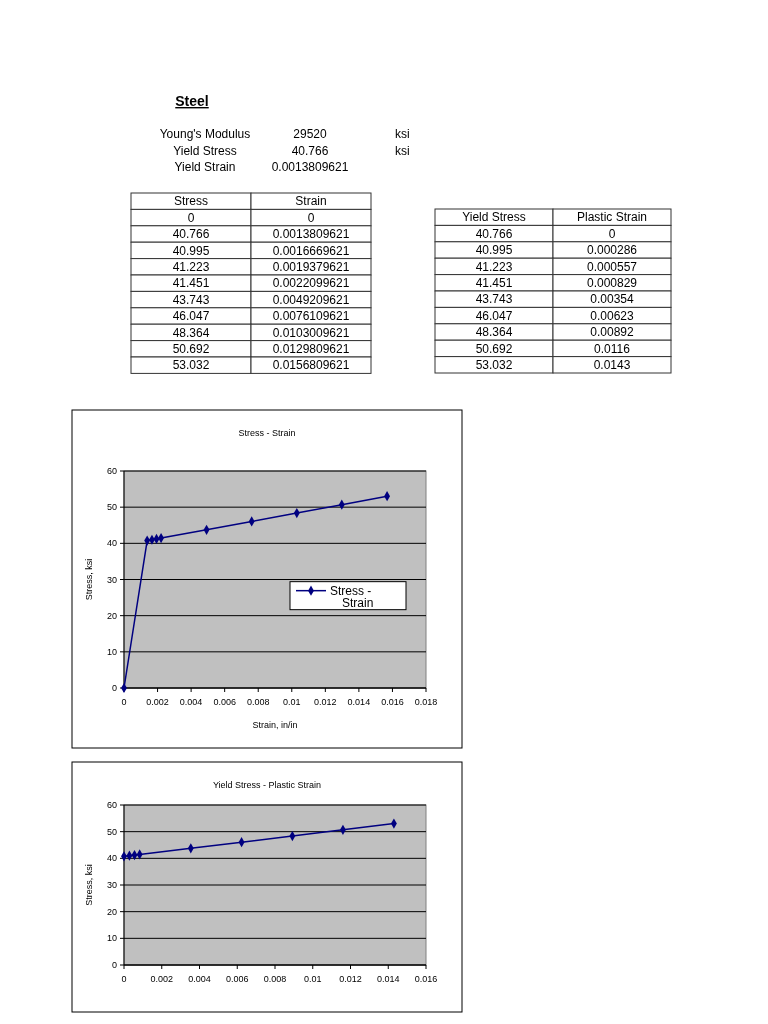 This screenshot has width=768, height=1024. I want to click on text: Young's Modulus, so click(205, 134).